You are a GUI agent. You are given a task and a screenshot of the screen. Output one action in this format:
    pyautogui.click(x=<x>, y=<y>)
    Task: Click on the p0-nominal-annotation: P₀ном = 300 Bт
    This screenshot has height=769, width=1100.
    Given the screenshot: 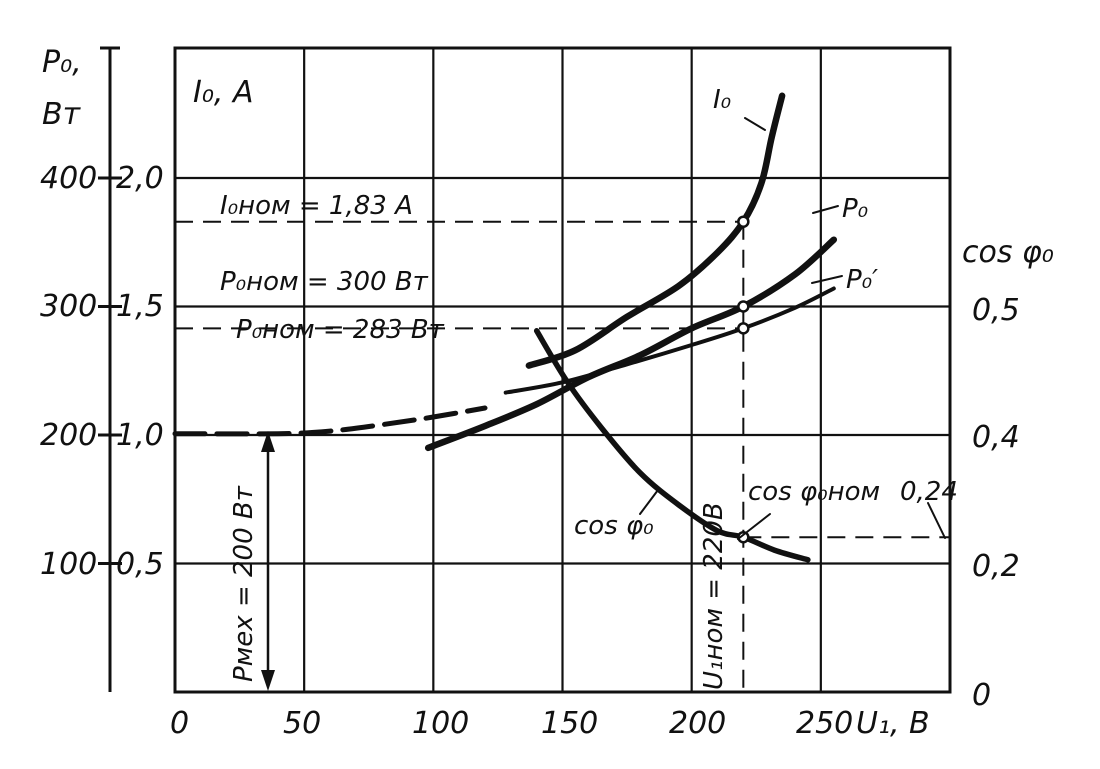 What is the action you would take?
    pyautogui.click(x=324, y=282)
    